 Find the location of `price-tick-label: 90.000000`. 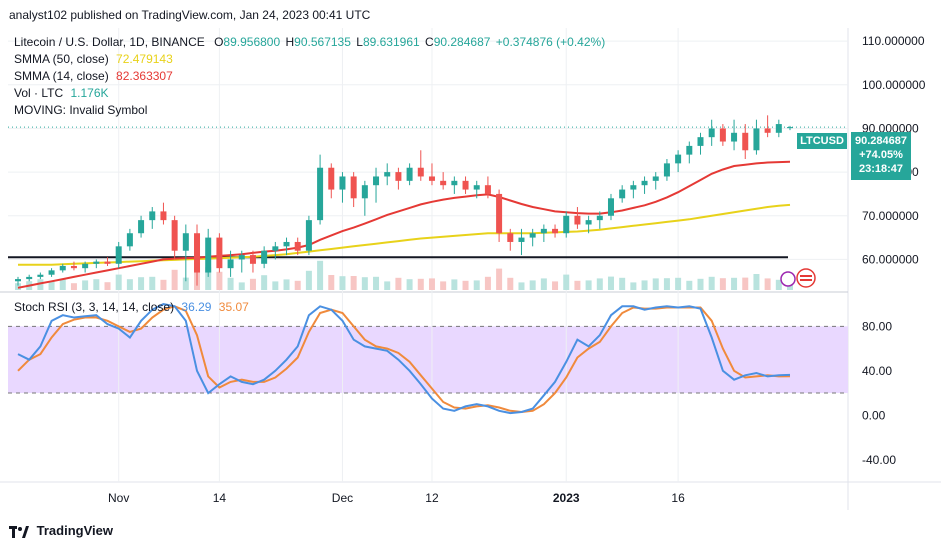

price-tick-label: 90.000000 is located at coordinates (890, 128).